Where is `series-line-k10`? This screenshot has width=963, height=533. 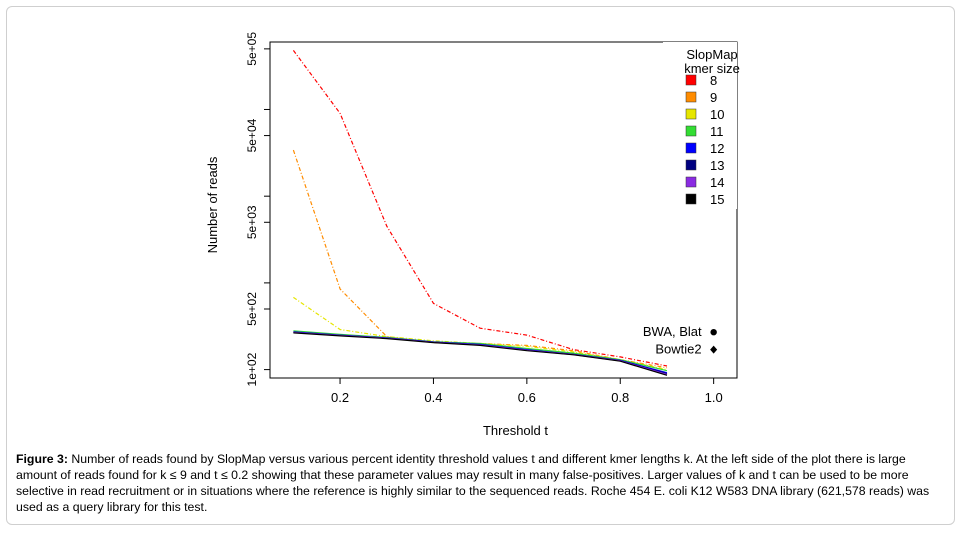 series-line-k10 is located at coordinates (480, 333).